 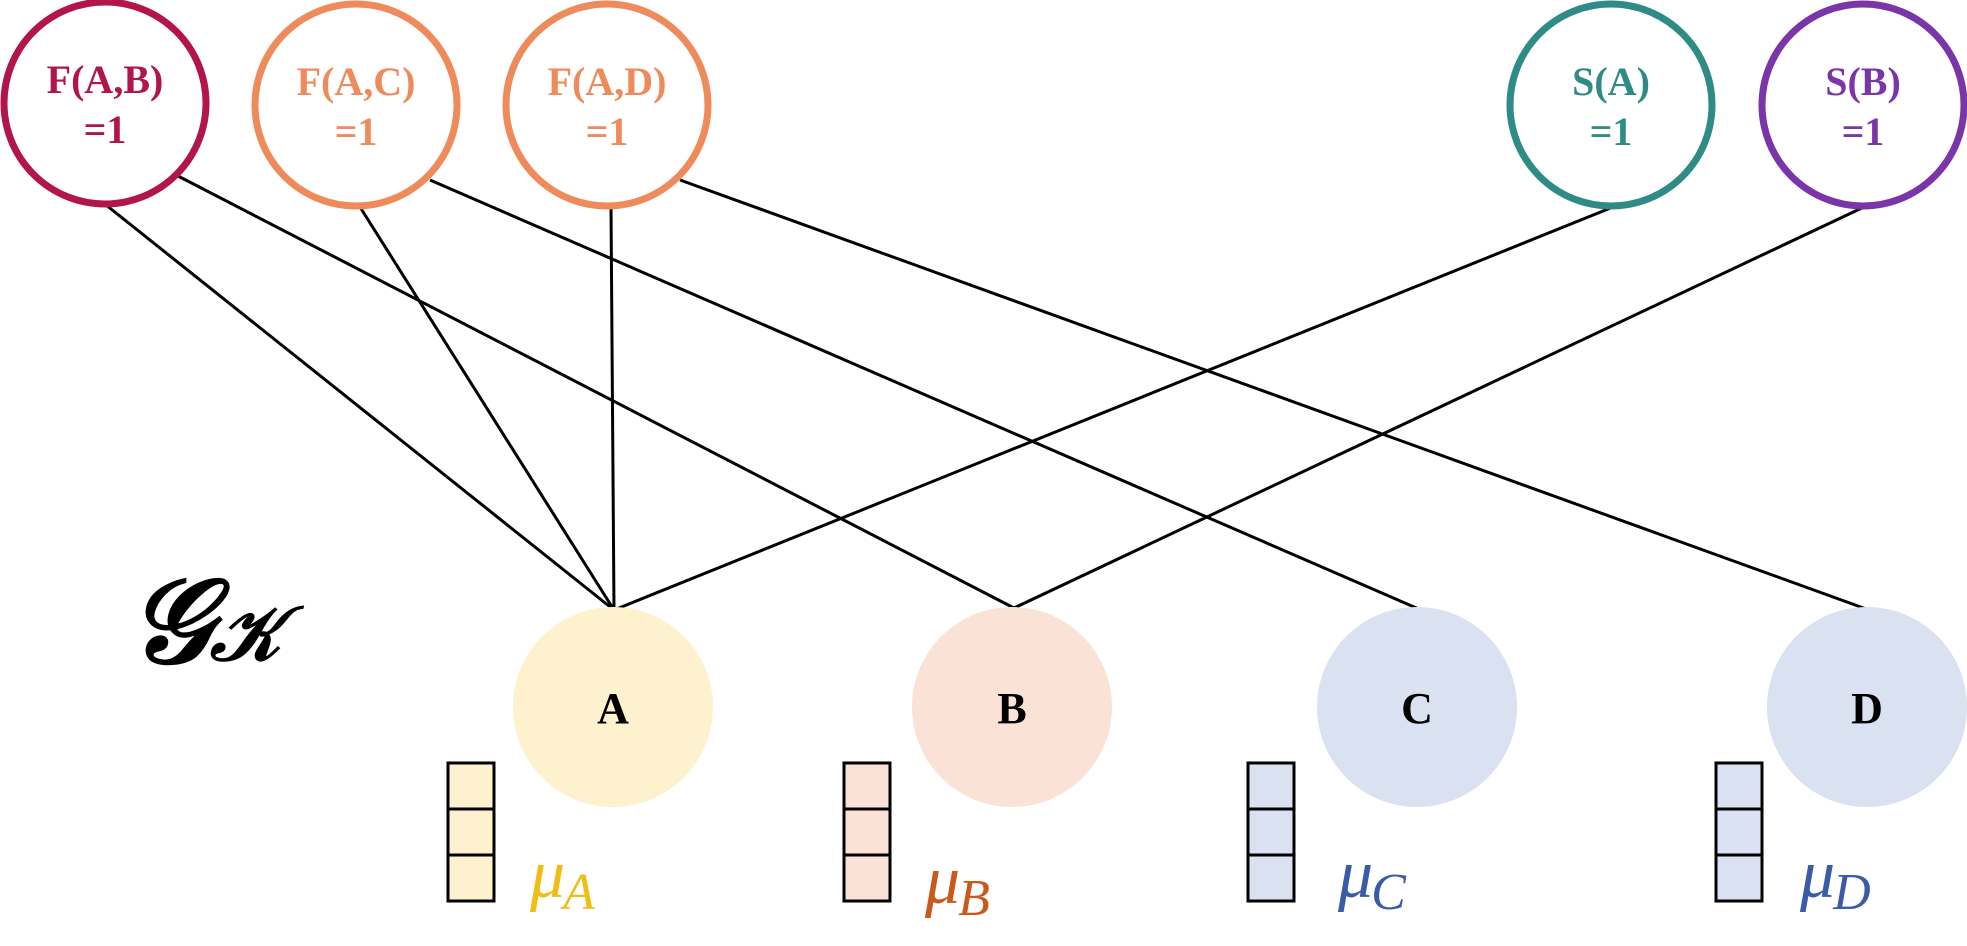 I want to click on variable-label: A, so click(x=613, y=708).